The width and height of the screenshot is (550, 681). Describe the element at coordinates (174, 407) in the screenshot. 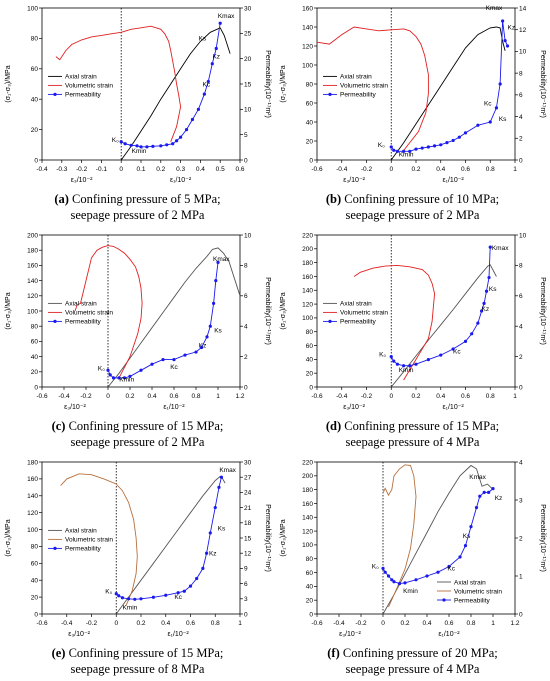

I see `x-axis-label-right: ε₁/10⁻²` at that location.